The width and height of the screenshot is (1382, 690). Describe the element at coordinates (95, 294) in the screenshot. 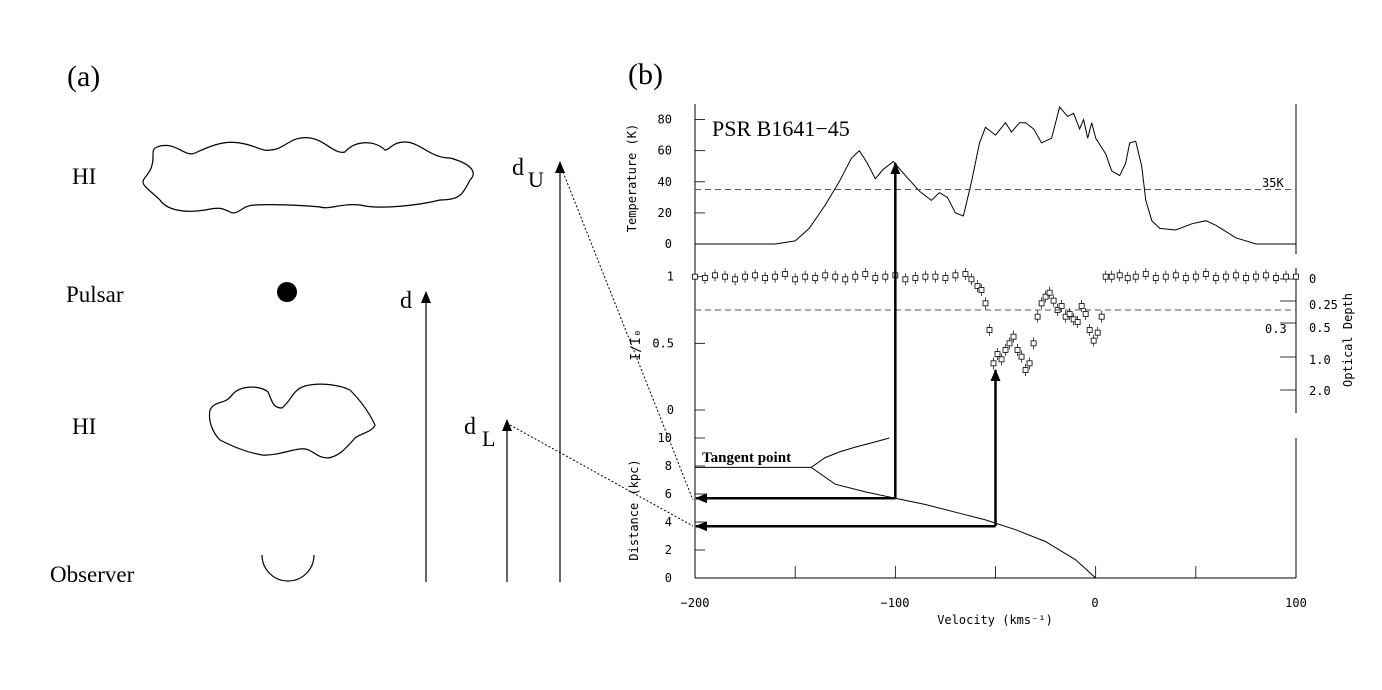

I see `pulsar-label: Pulsar` at that location.